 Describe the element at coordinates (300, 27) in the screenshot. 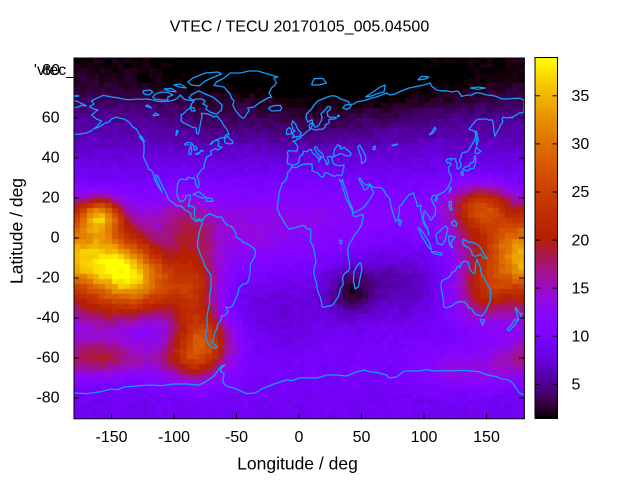

I see `svg-text: VTEC / TECU 20170105_005.04500` at that location.